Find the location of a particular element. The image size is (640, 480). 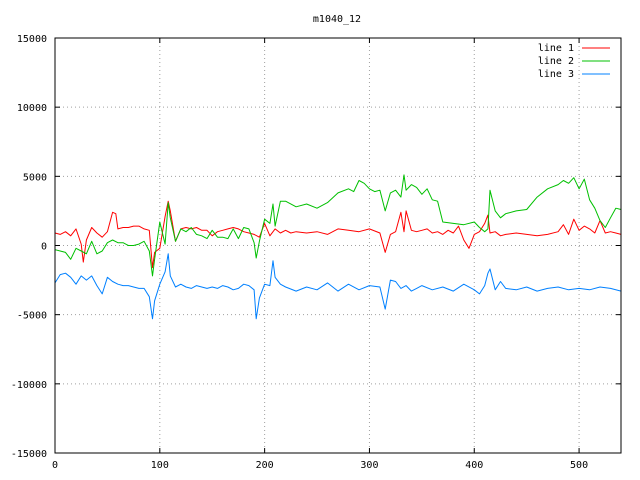

legend-label-3: line 3 is located at coordinates (556, 74).